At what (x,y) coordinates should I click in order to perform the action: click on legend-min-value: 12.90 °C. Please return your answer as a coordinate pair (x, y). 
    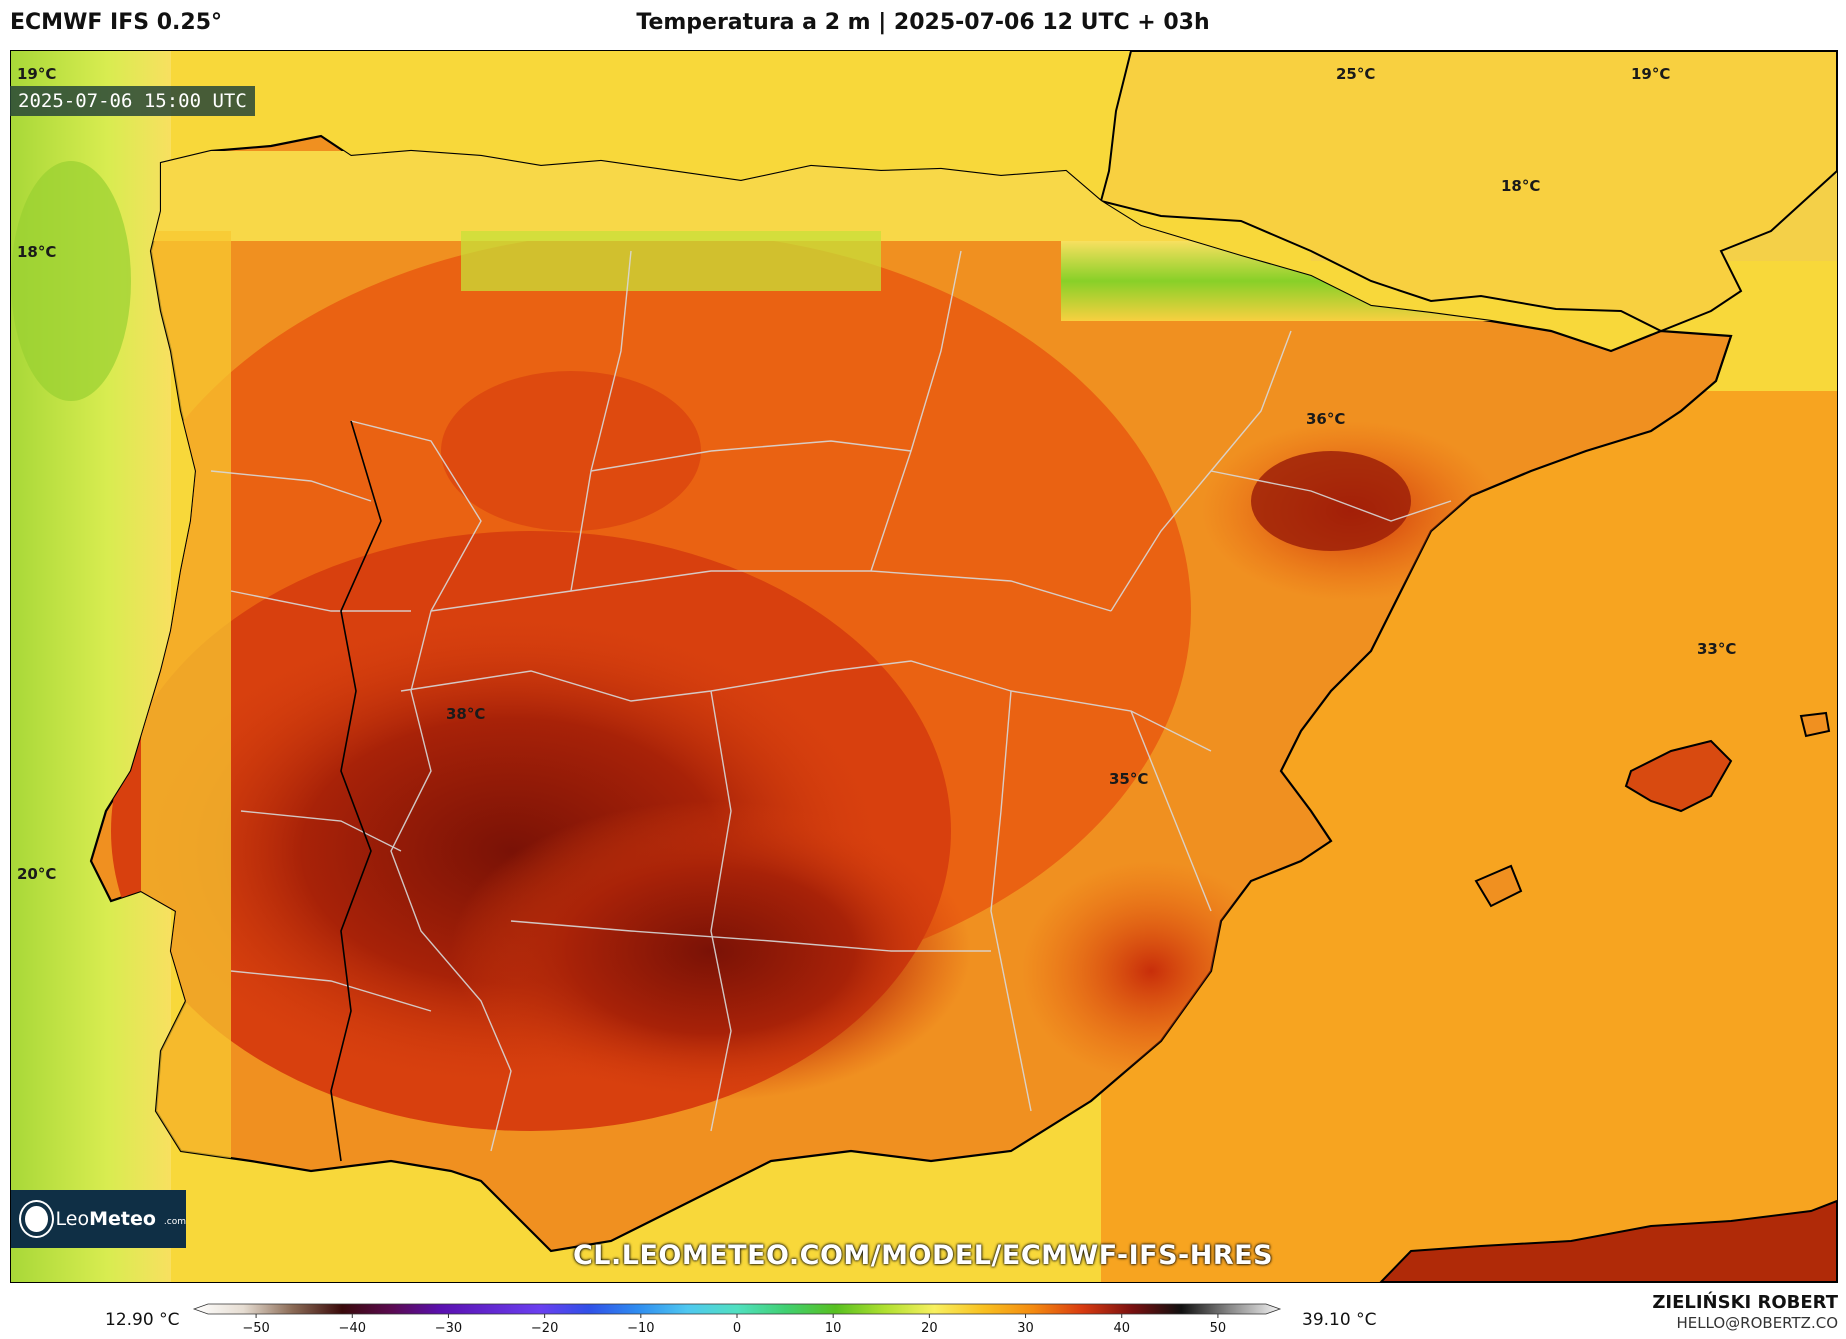
    Looking at the image, I should click on (142, 1320).